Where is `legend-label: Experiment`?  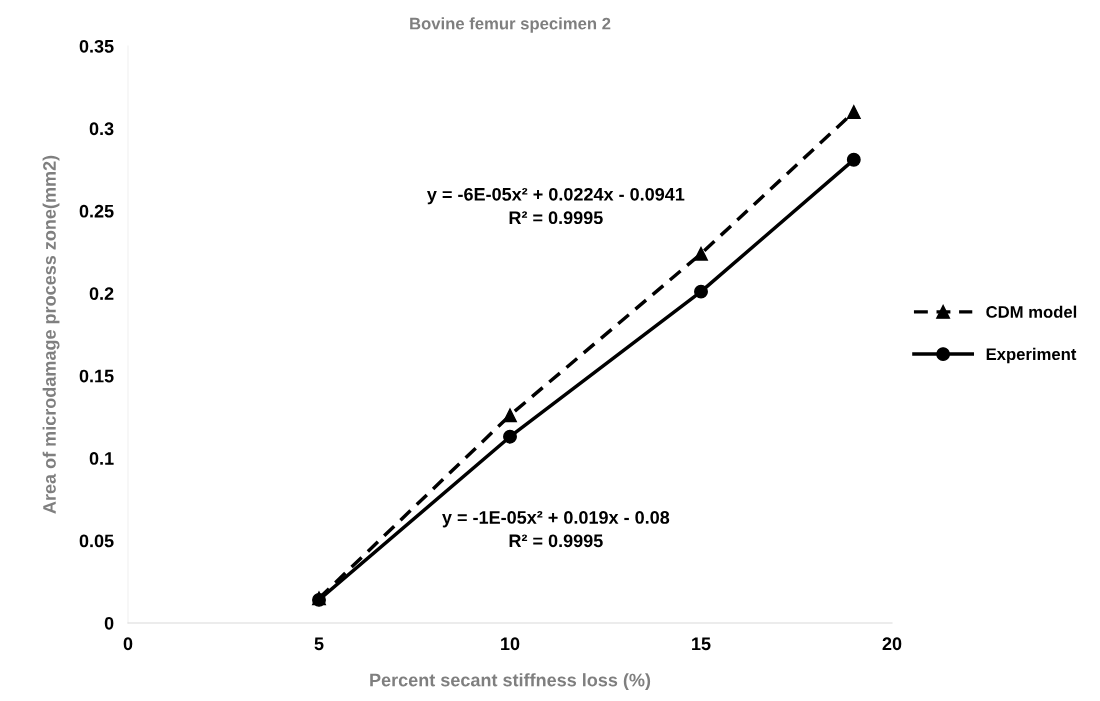 legend-label: Experiment is located at coordinates (1031, 355).